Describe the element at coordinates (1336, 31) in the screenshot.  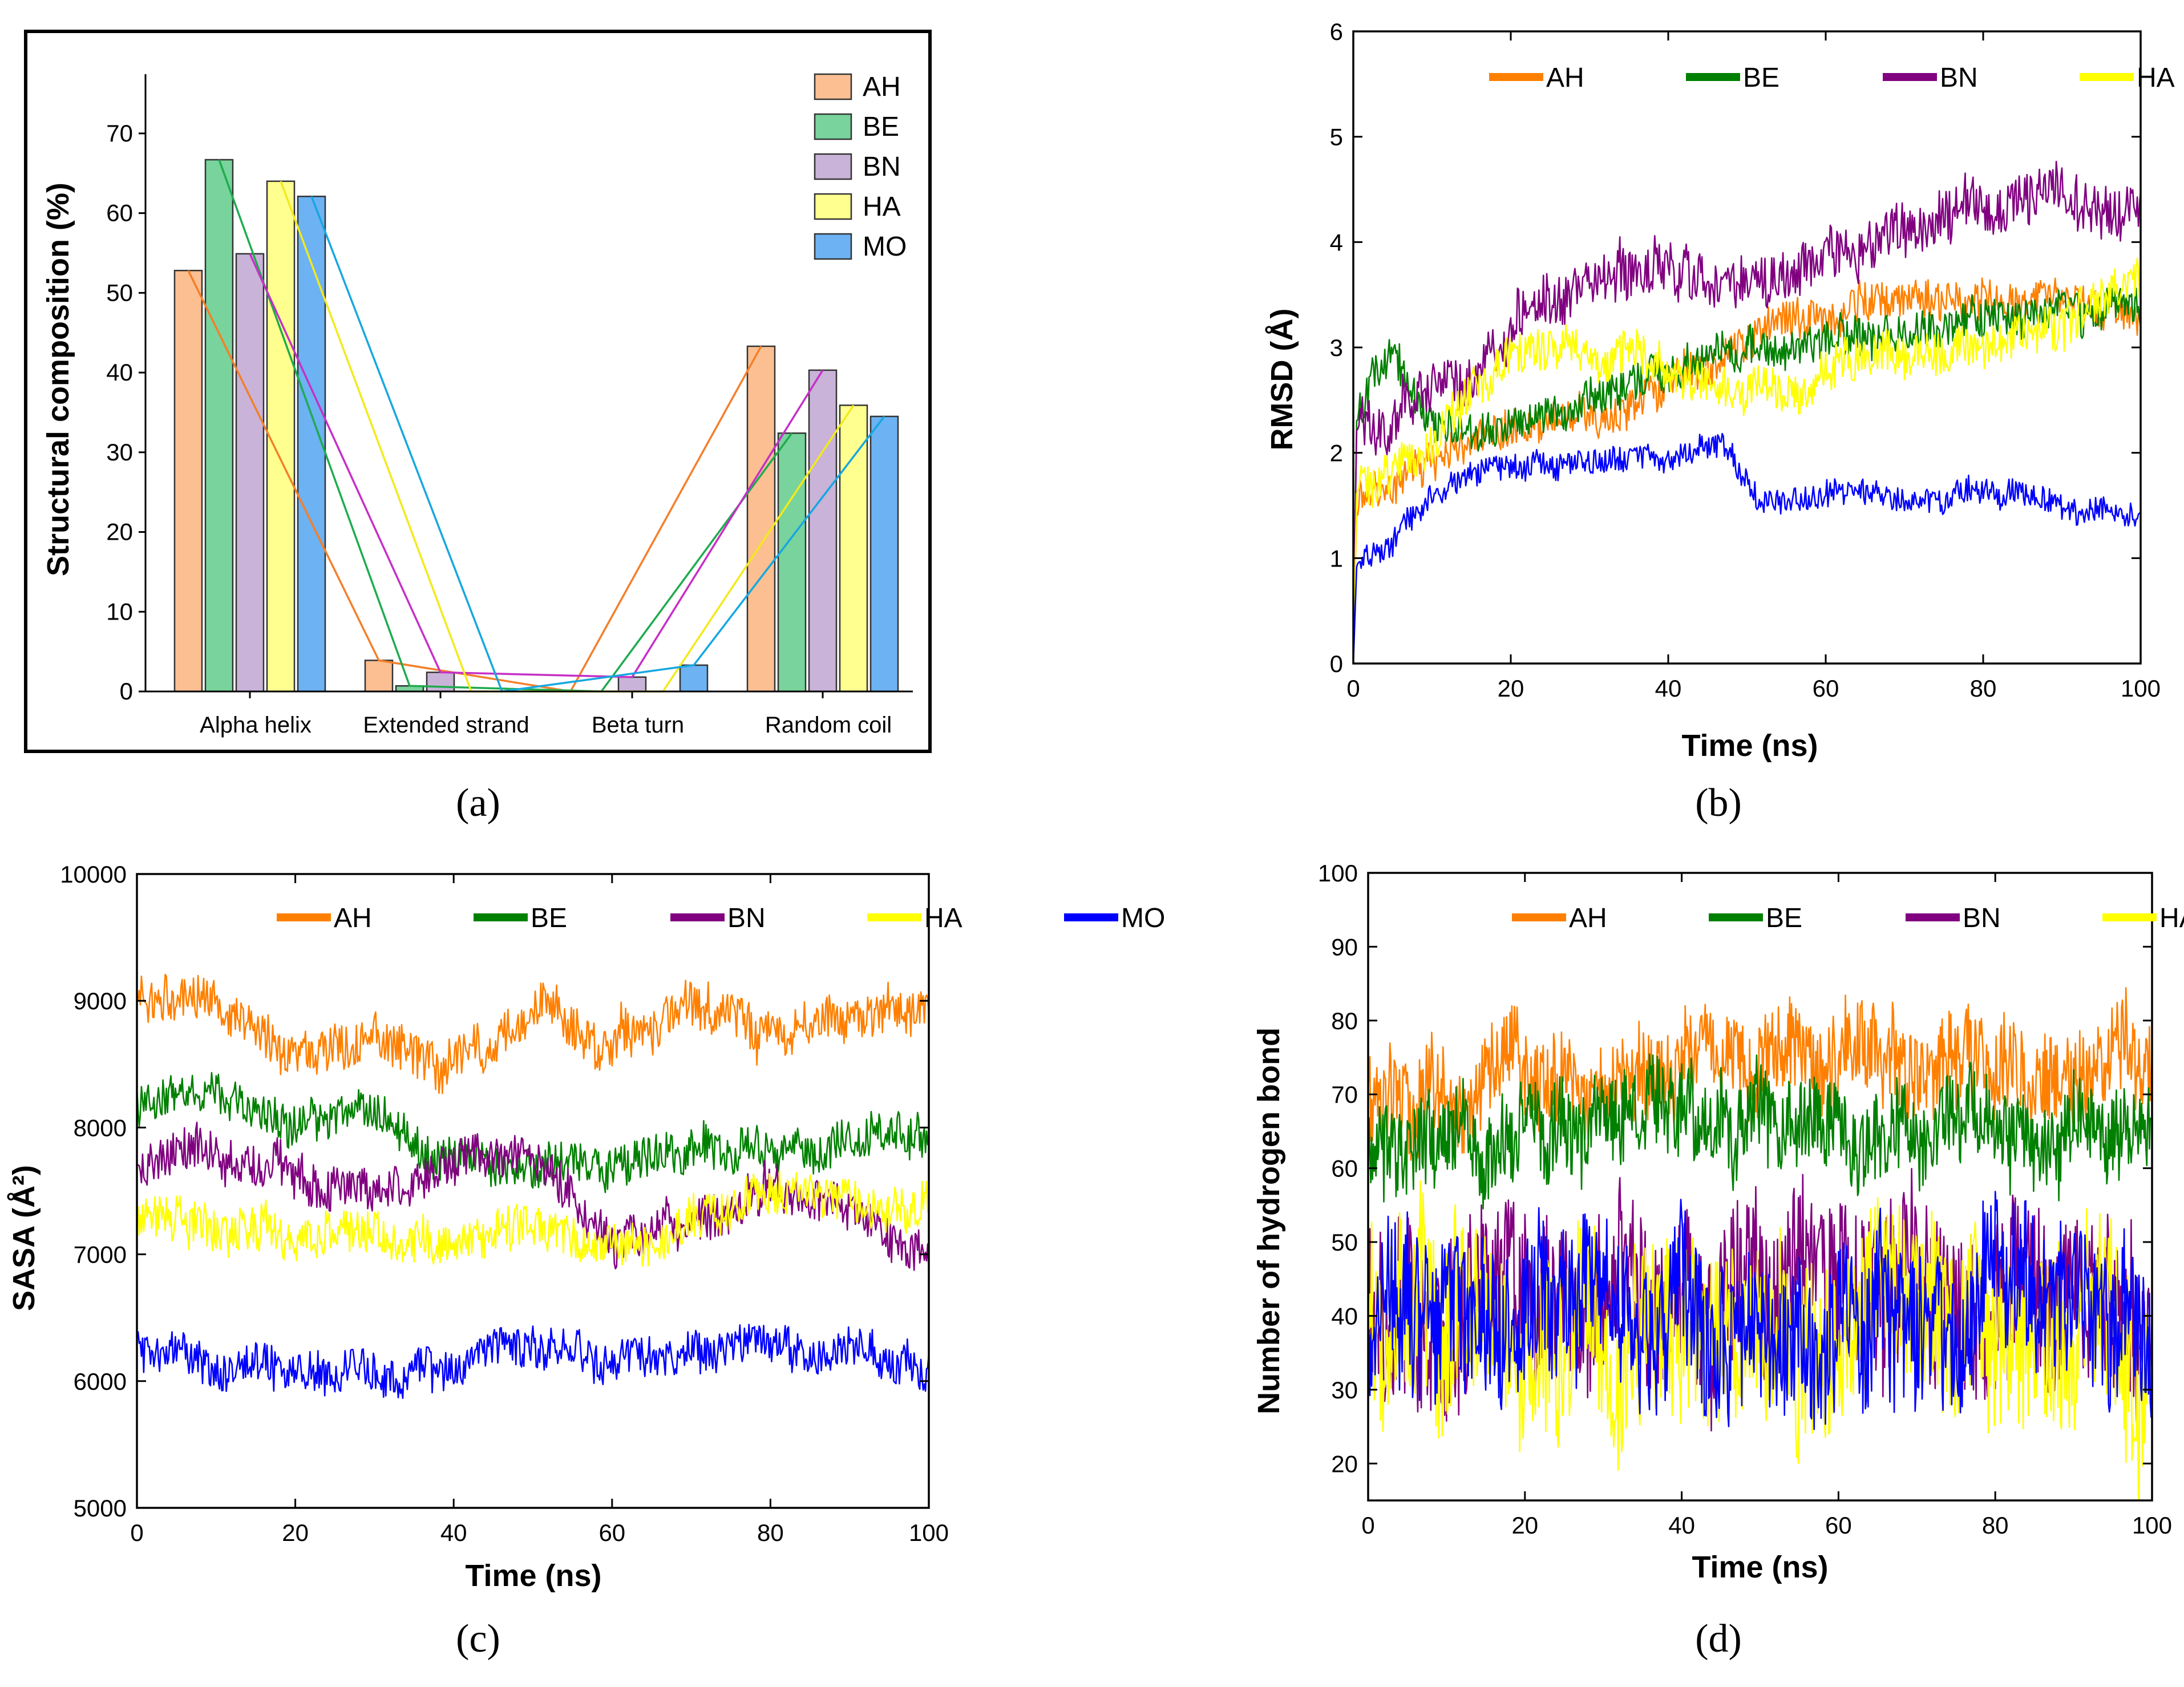
I see `y-tick-label: 6` at that location.